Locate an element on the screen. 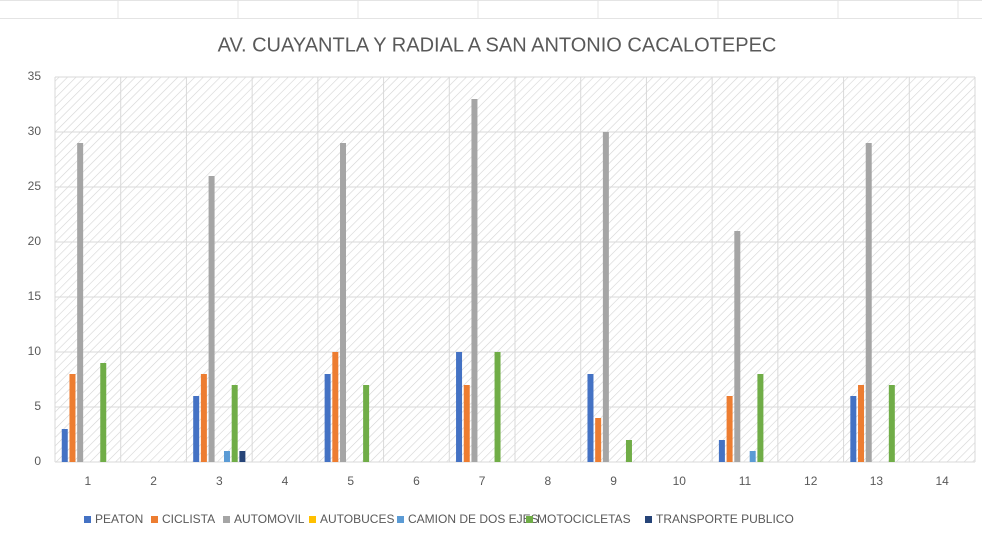  legend-label: CICLISTA is located at coordinates (188, 519).